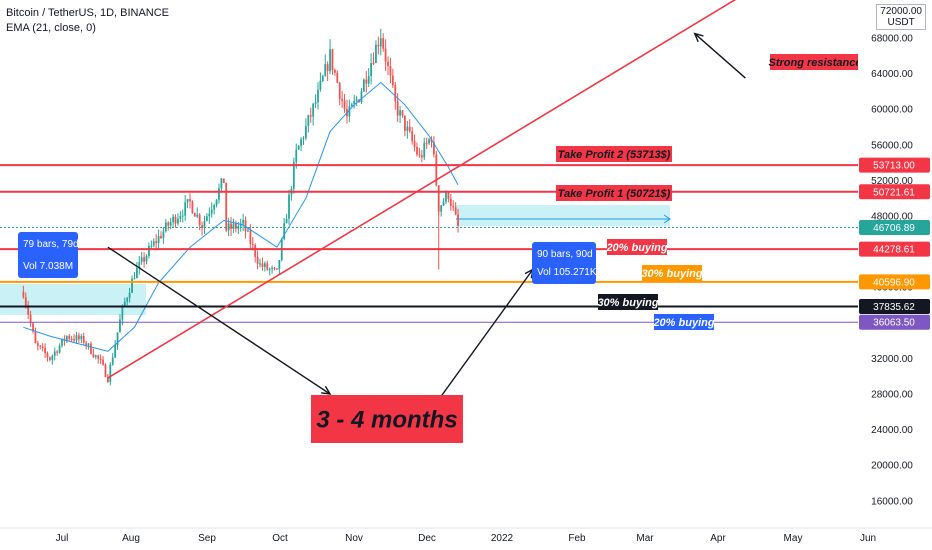  I want to click on price-level-tag-3: 44278.61, so click(894, 249).